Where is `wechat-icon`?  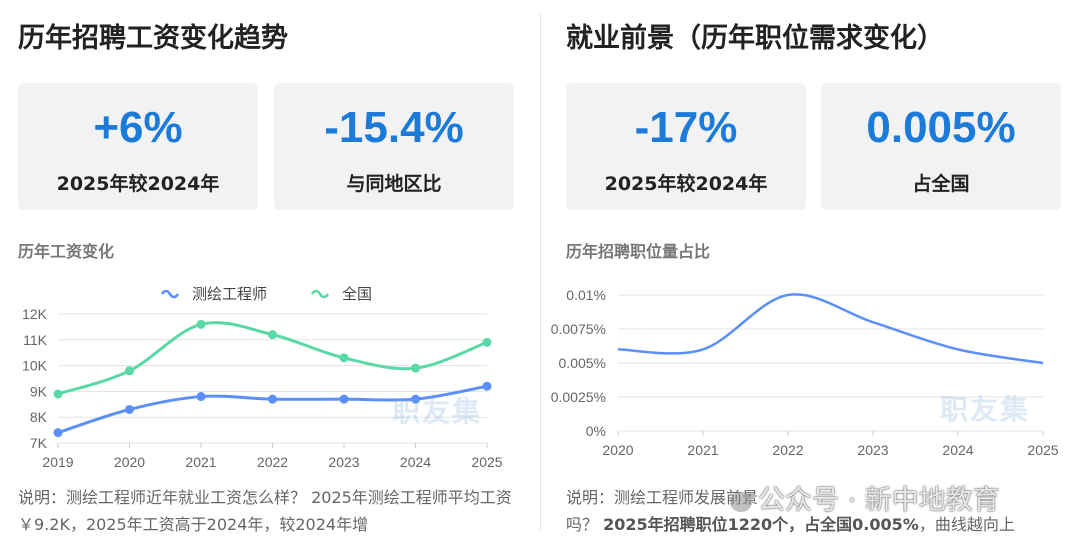
wechat-icon is located at coordinates (741, 501).